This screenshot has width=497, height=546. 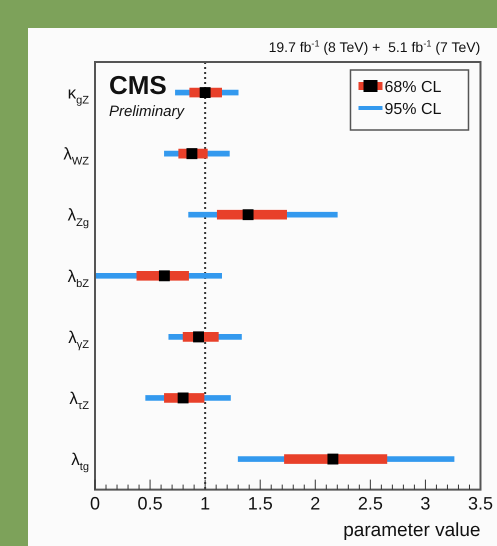 What do you see at coordinates (413, 87) in the screenshot?
I see `legend-label: 68% CL` at bounding box center [413, 87].